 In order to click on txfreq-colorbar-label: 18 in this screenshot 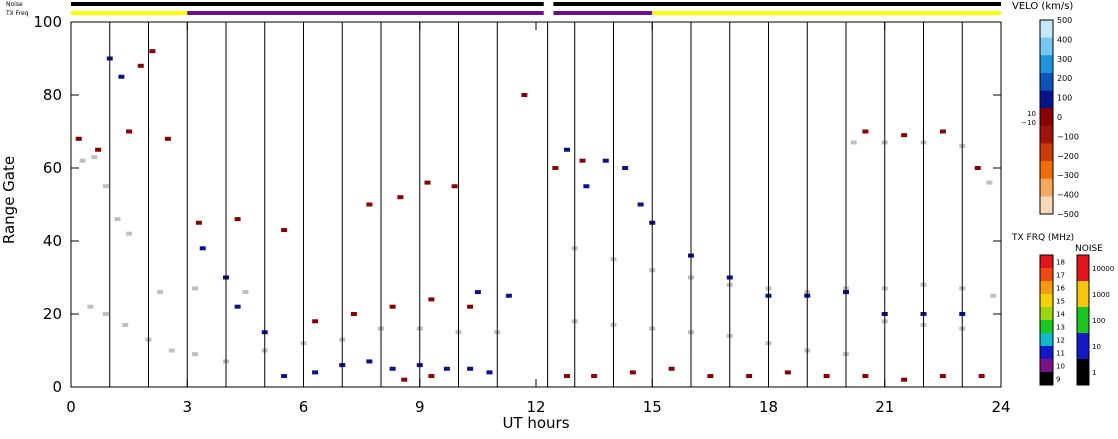, I will do `click(1060, 263)`.